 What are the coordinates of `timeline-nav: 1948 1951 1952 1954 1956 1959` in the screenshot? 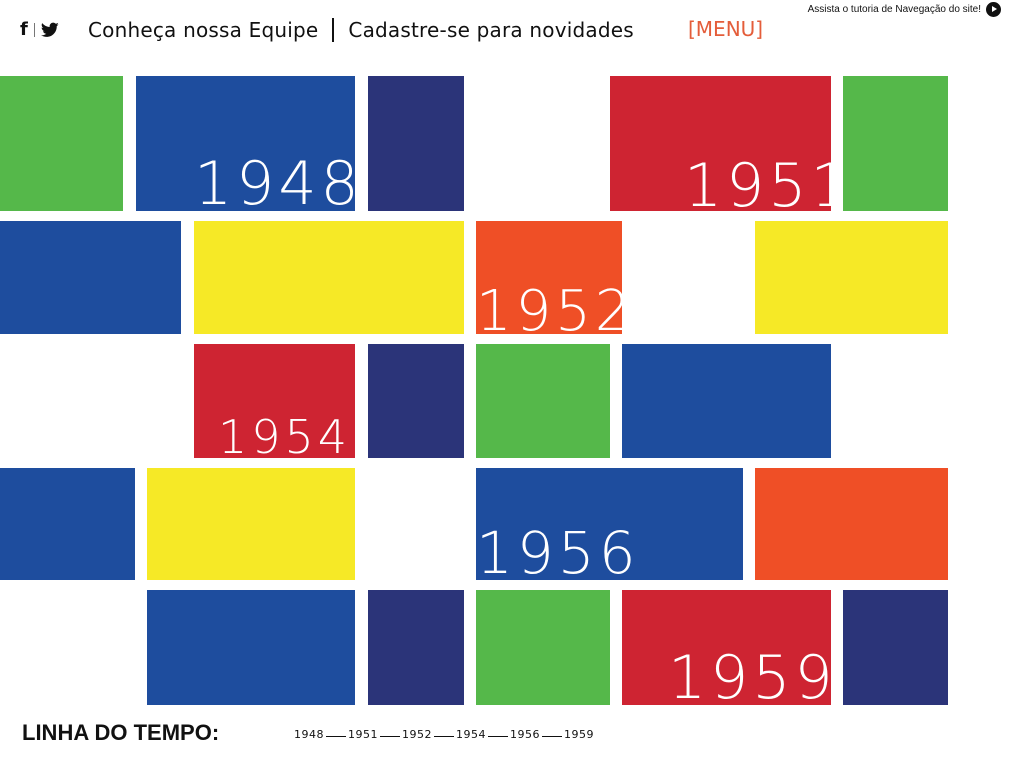 It's located at (444, 734).